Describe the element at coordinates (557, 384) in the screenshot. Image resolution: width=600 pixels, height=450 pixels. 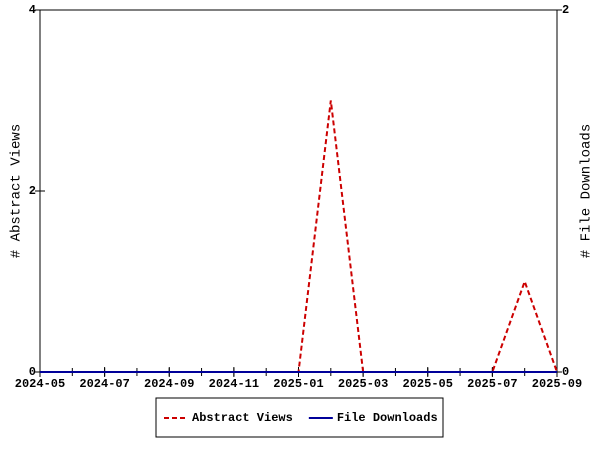
I see `x-tick-label: 2025-09` at that location.